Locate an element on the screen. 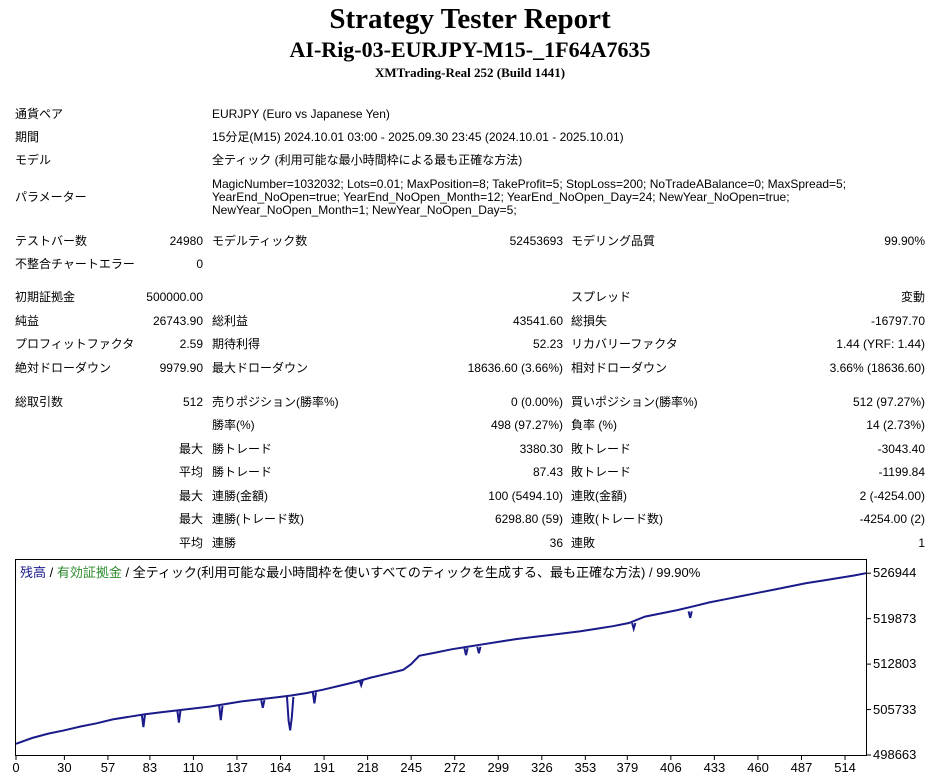 Image resolution: width=940 pixels, height=781 pixels. y-tick-label: 505733 is located at coordinates (895, 709).